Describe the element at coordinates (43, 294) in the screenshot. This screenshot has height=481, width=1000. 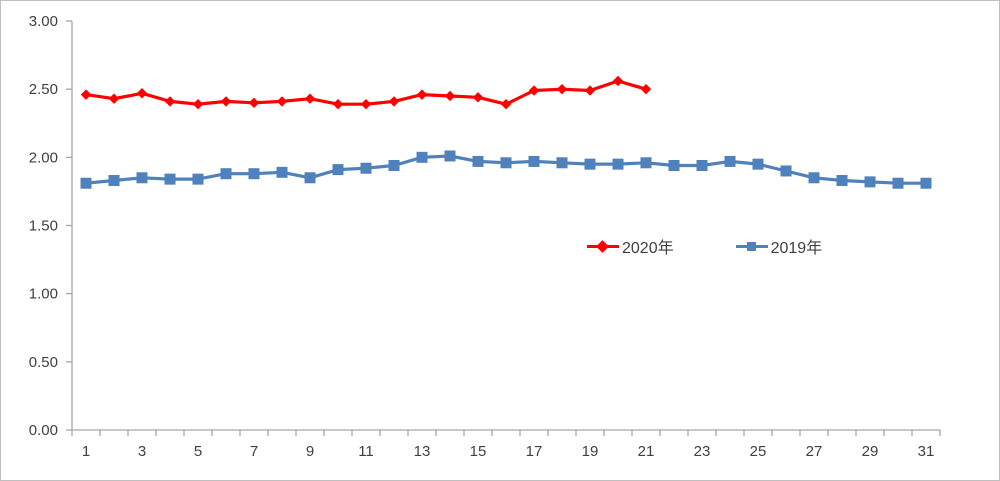
I see `y-tick-label: 1.00` at that location.